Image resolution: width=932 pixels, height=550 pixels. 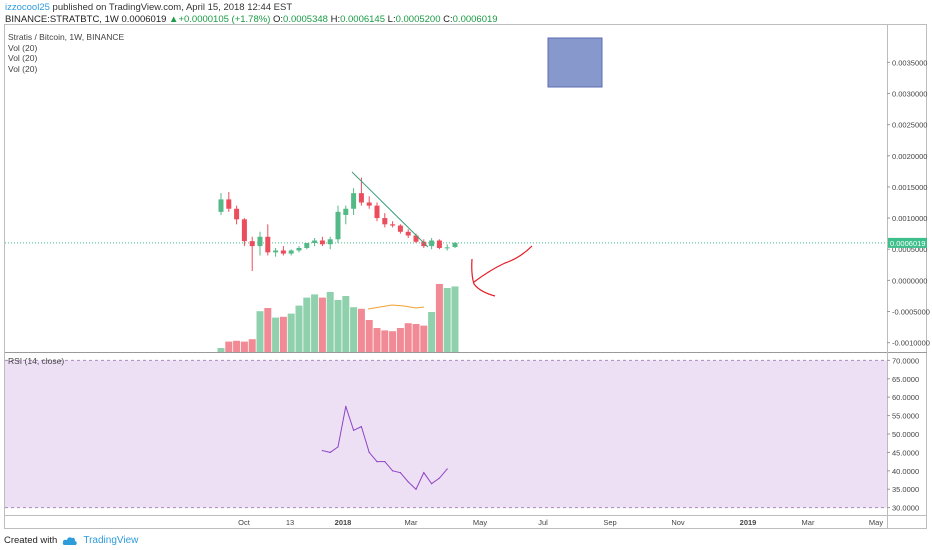 I want to click on rsi-tick-label: 35.0000, so click(x=905, y=489).